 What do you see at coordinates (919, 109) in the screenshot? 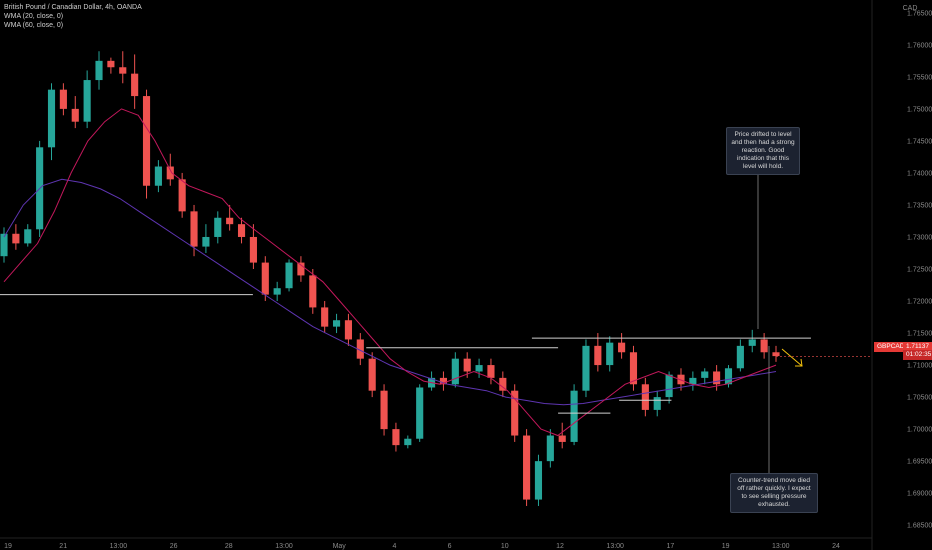
I see `y-tick-label: 1.75000` at bounding box center [919, 109].